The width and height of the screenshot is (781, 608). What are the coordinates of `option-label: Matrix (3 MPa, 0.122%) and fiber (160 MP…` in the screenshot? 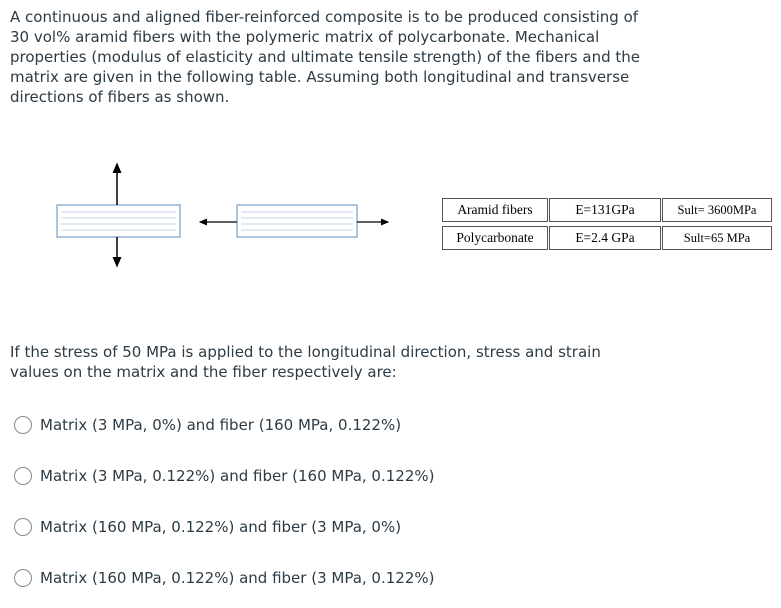 It's located at (237, 476).